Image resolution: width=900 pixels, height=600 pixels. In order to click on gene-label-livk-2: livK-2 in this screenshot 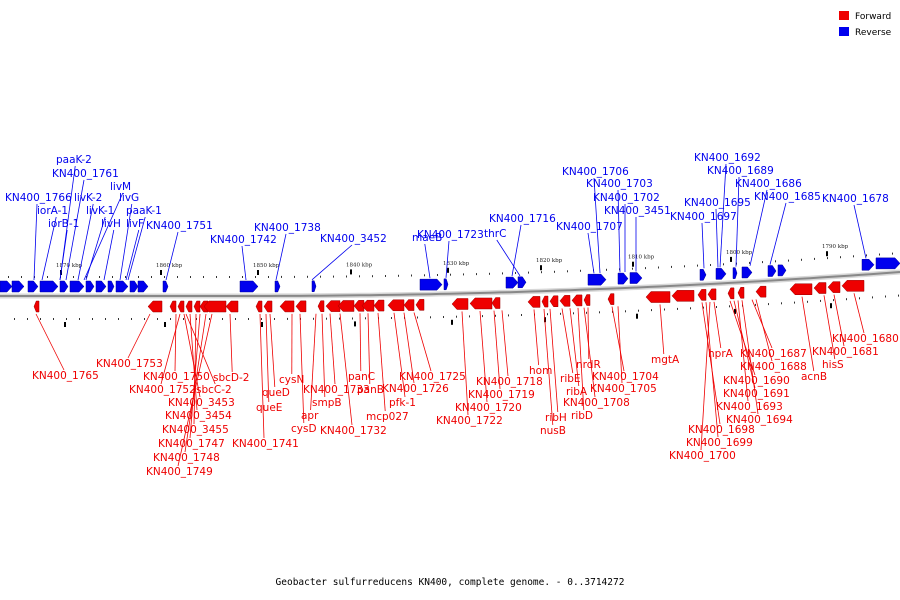, I will do `click(88, 198)`.